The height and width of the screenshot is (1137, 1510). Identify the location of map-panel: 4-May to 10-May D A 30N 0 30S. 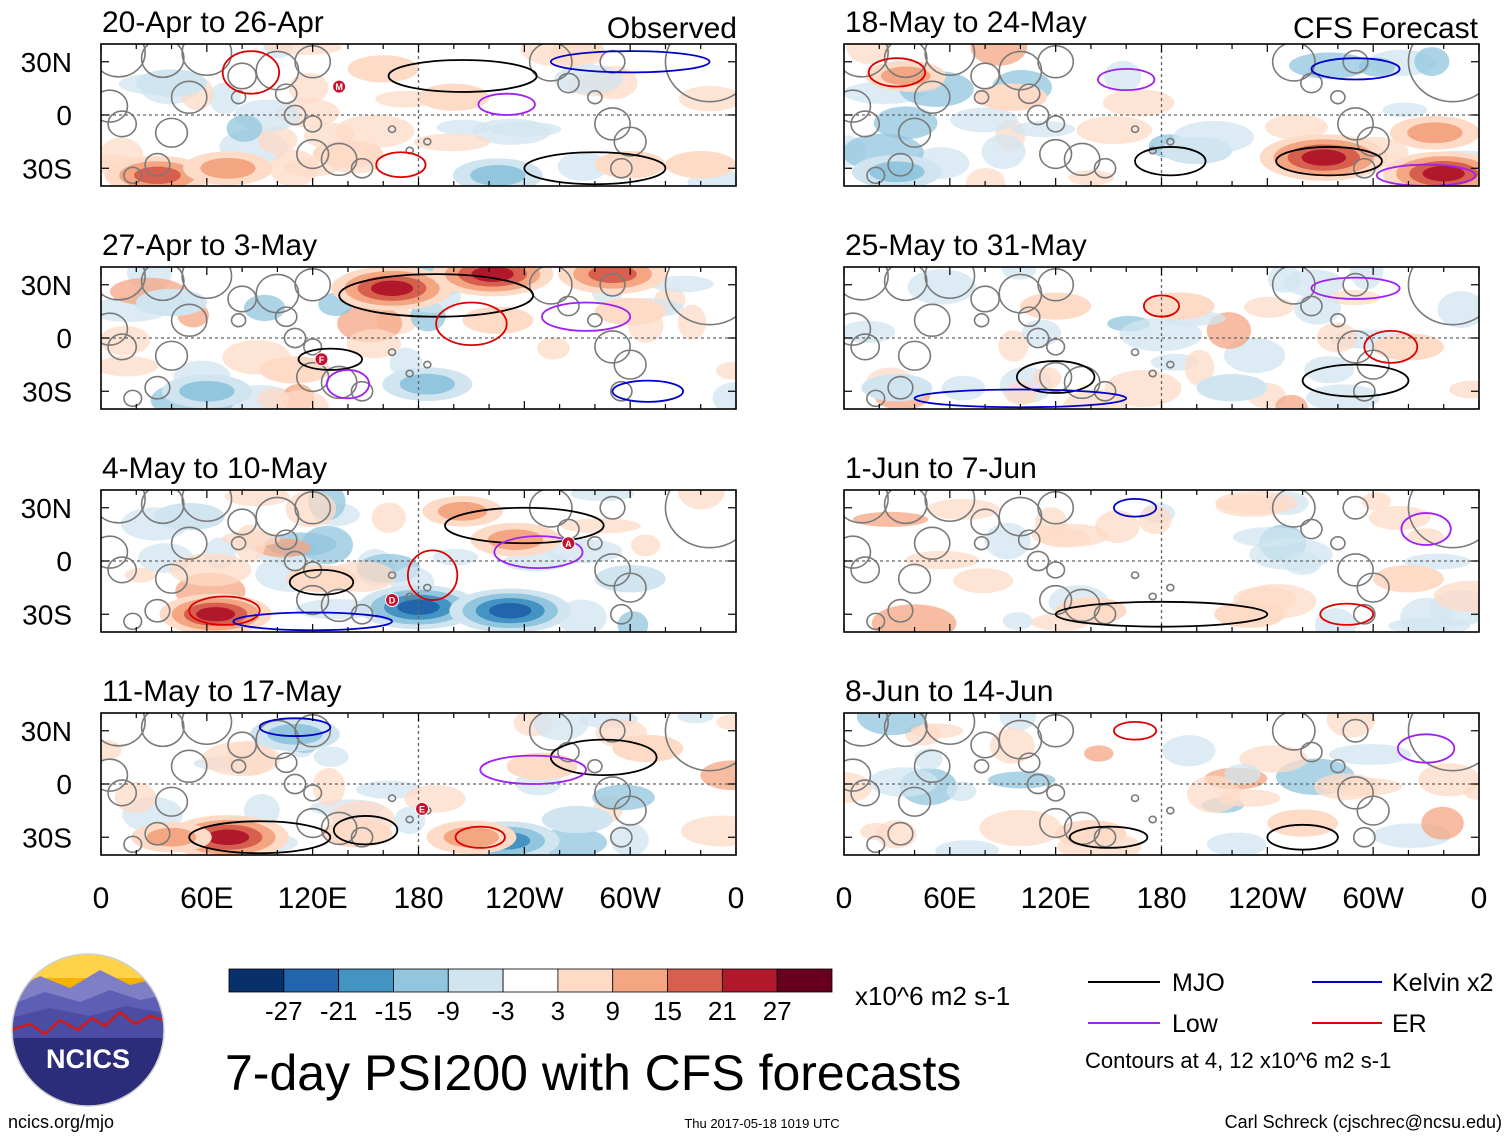
(379, 542).